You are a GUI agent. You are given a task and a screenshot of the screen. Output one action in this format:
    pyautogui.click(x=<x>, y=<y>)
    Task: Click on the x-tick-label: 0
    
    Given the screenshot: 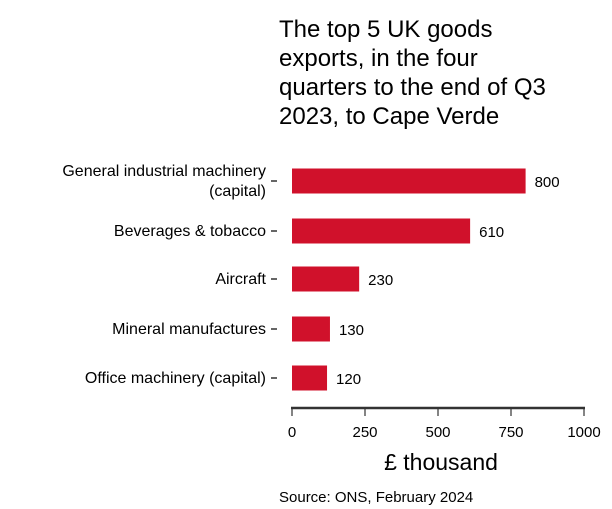 What is the action you would take?
    pyautogui.click(x=292, y=432)
    